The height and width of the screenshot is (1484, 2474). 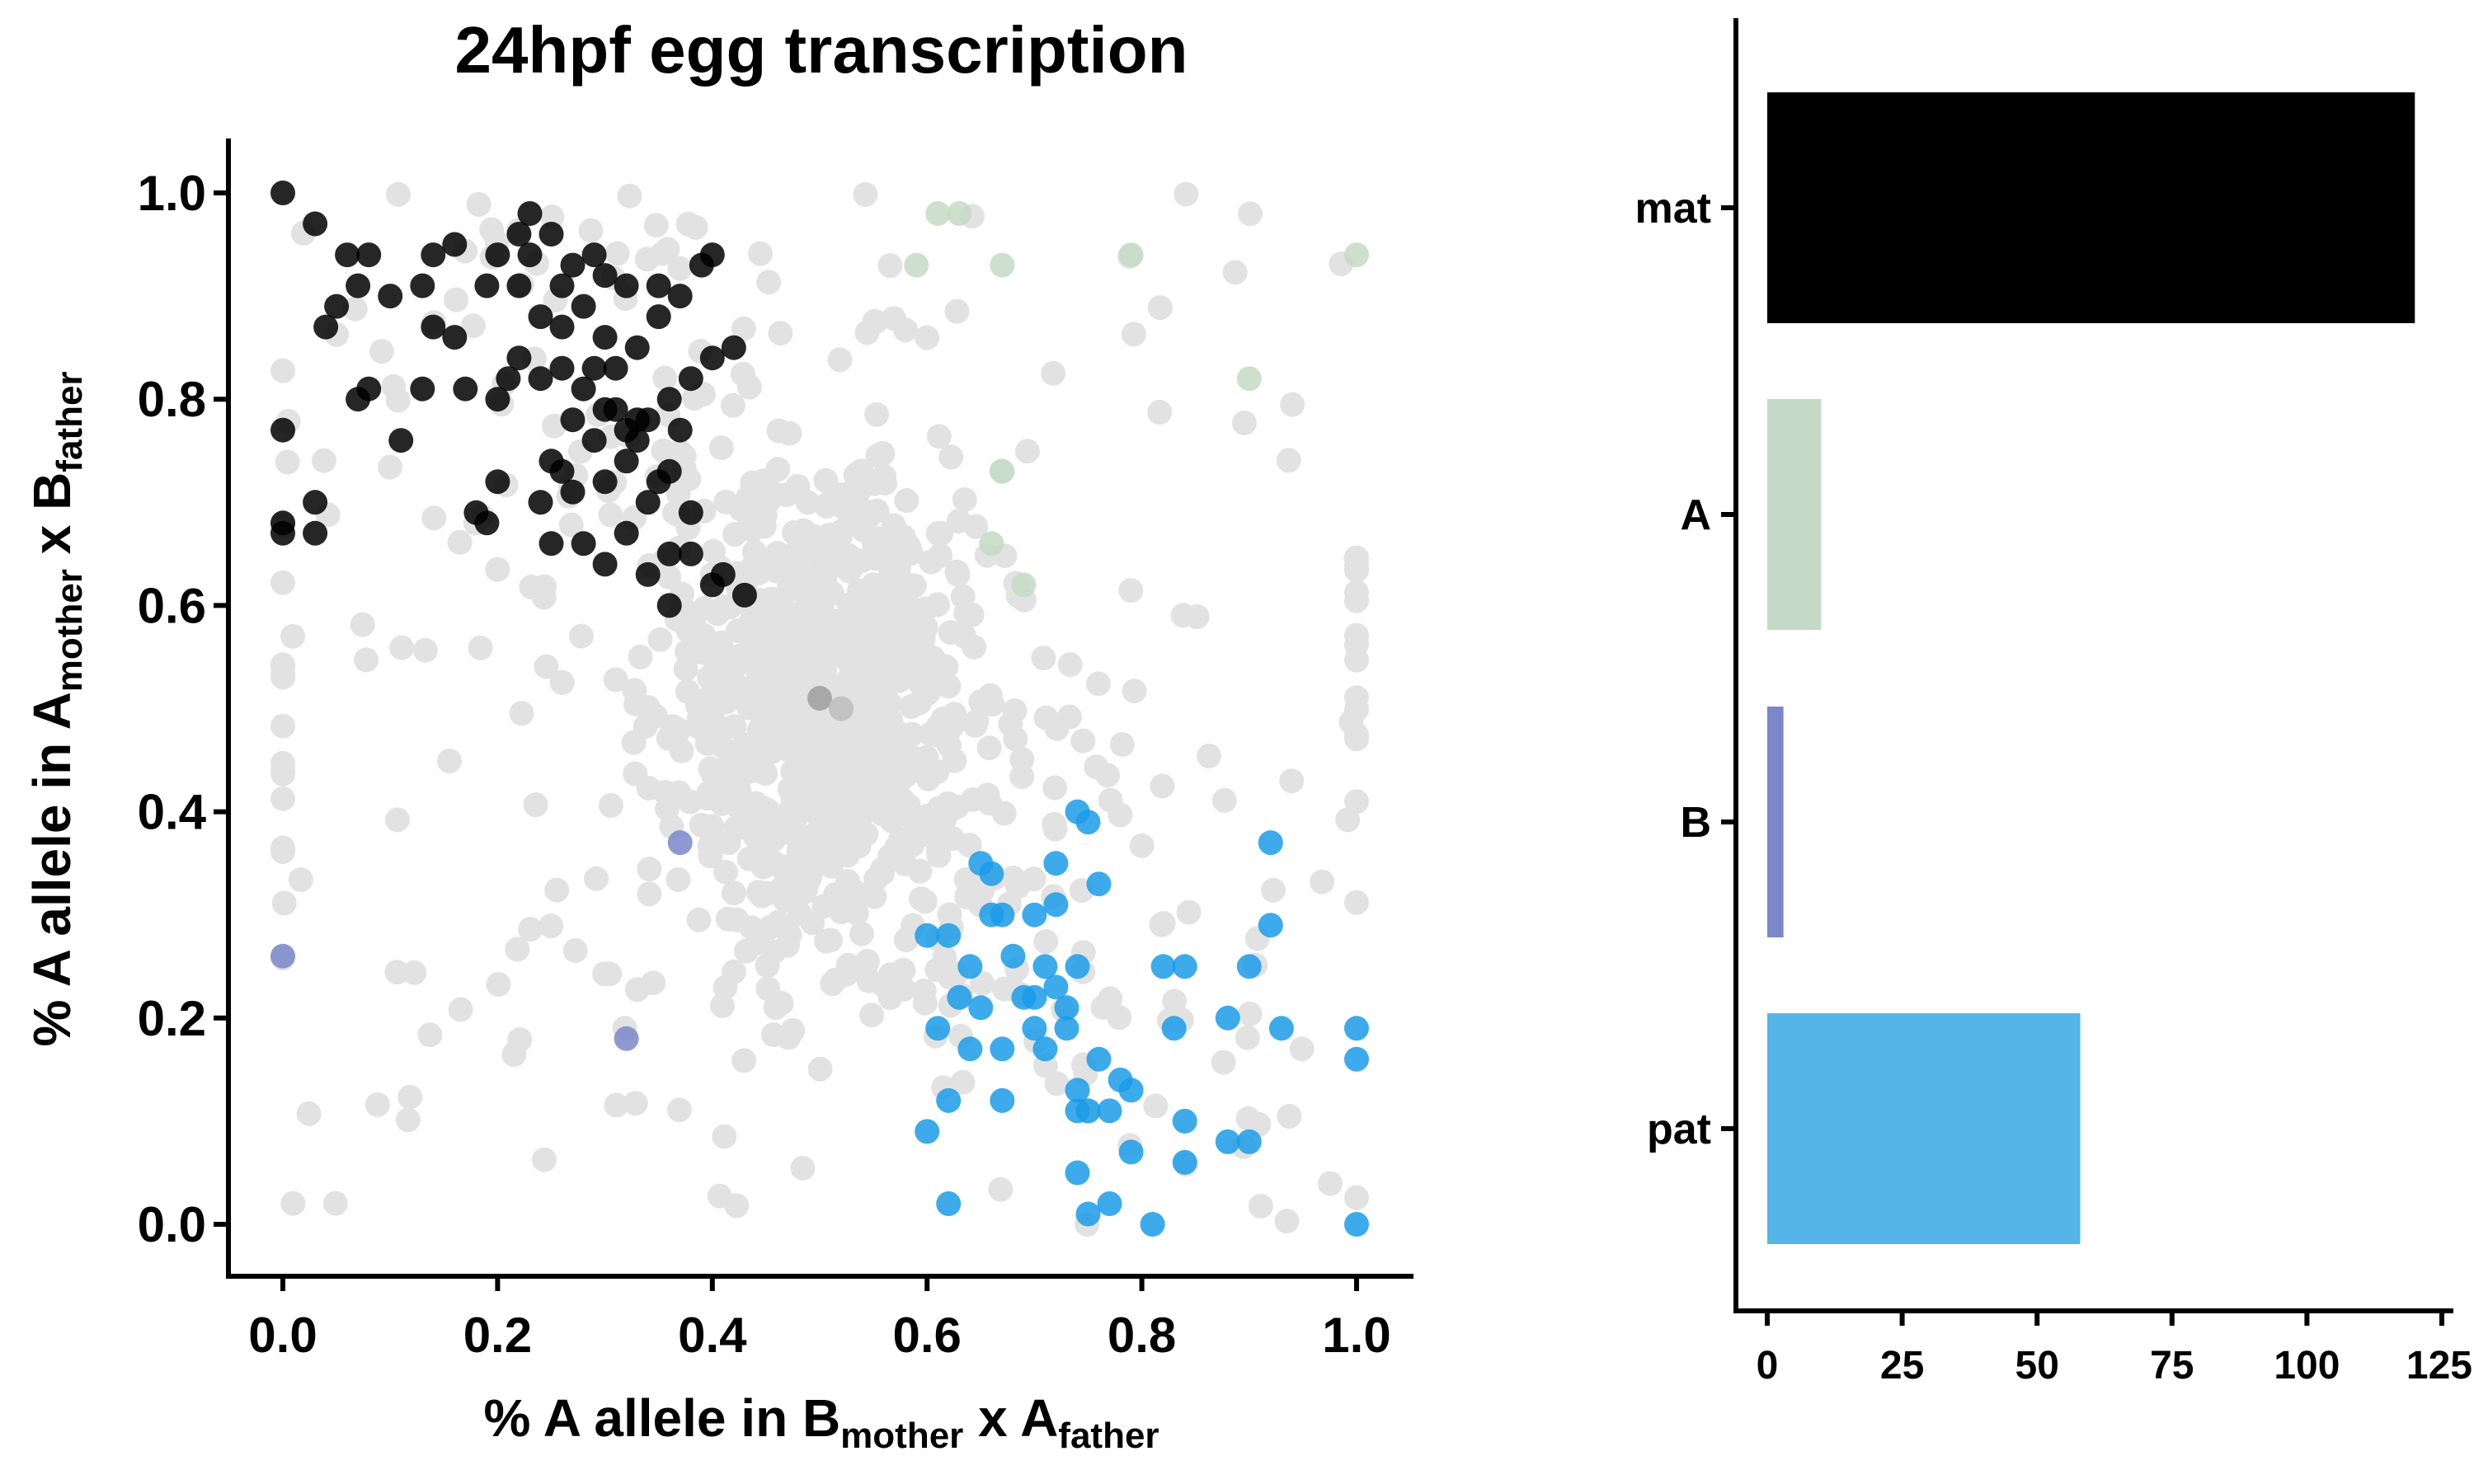 I want to click on category-label-pat: pat, so click(x=1679, y=1129).